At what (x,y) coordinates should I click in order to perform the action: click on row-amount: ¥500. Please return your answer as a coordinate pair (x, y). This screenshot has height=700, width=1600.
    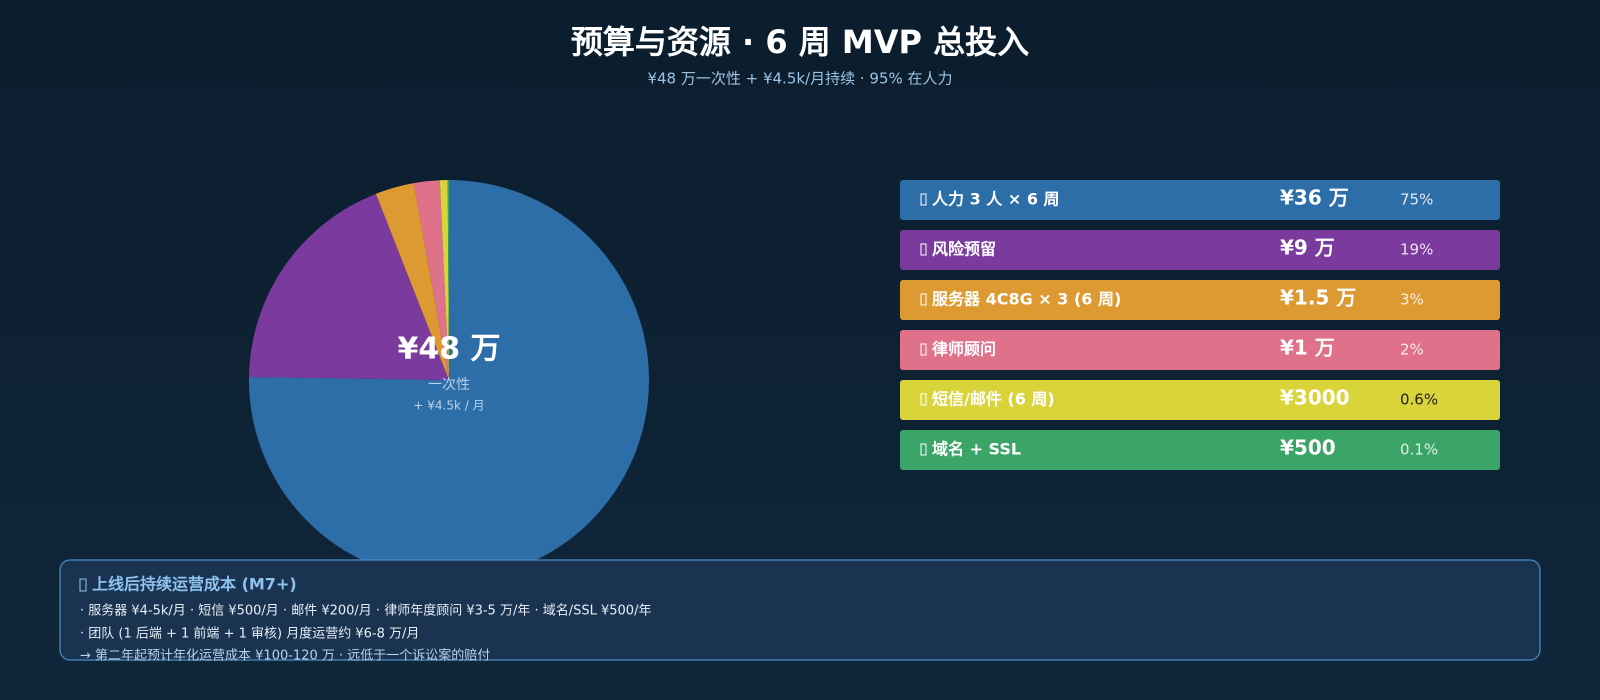
    Looking at the image, I should click on (1308, 448).